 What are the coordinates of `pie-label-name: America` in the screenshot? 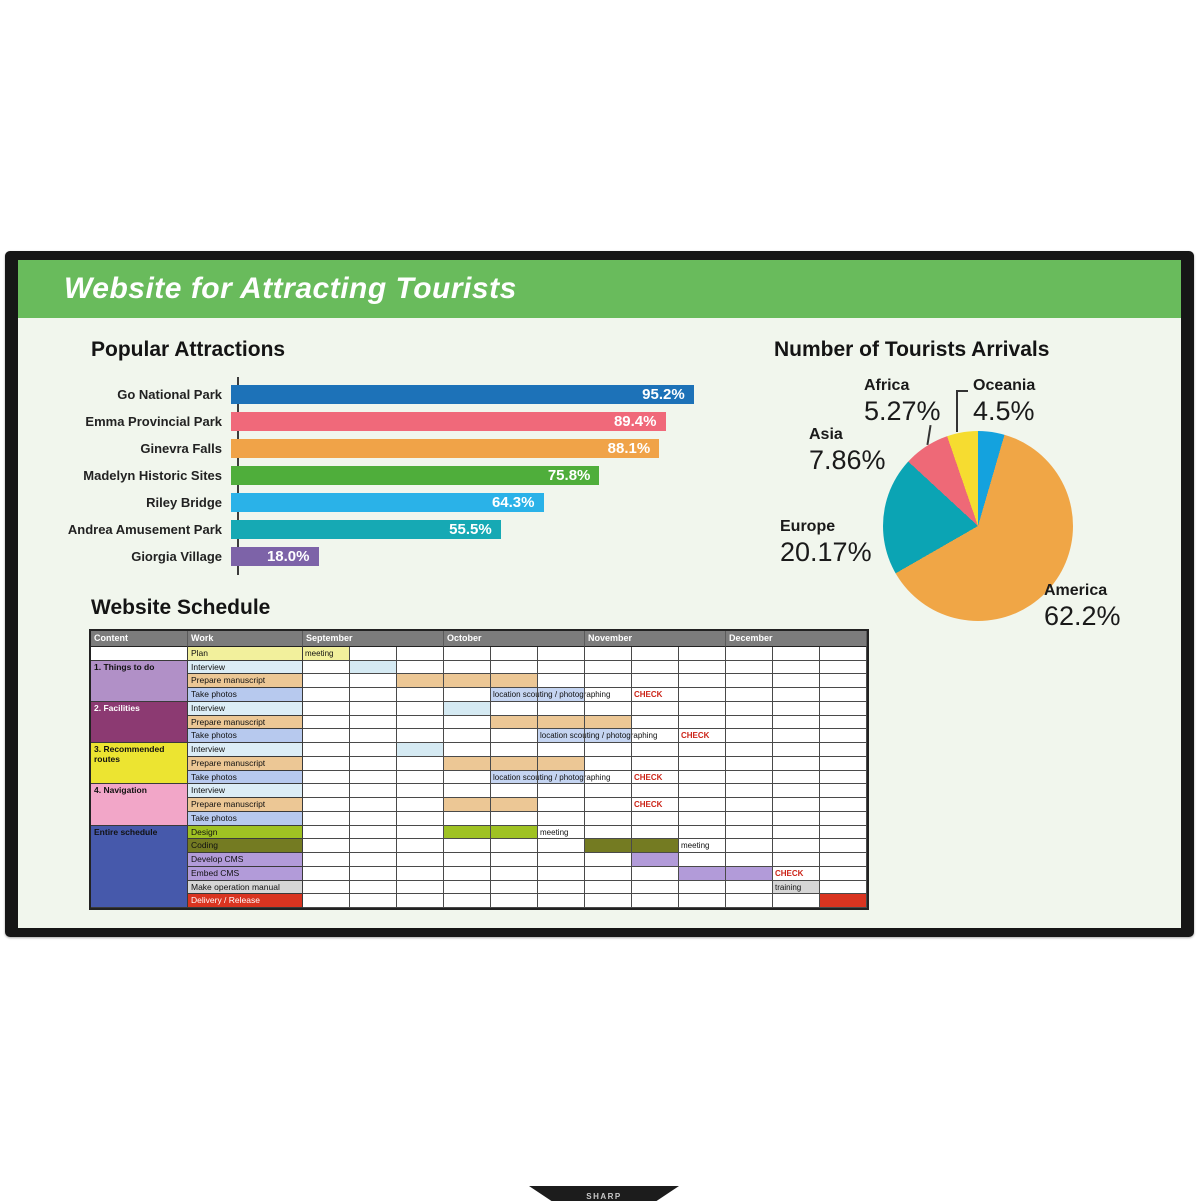 It's located at (1076, 590).